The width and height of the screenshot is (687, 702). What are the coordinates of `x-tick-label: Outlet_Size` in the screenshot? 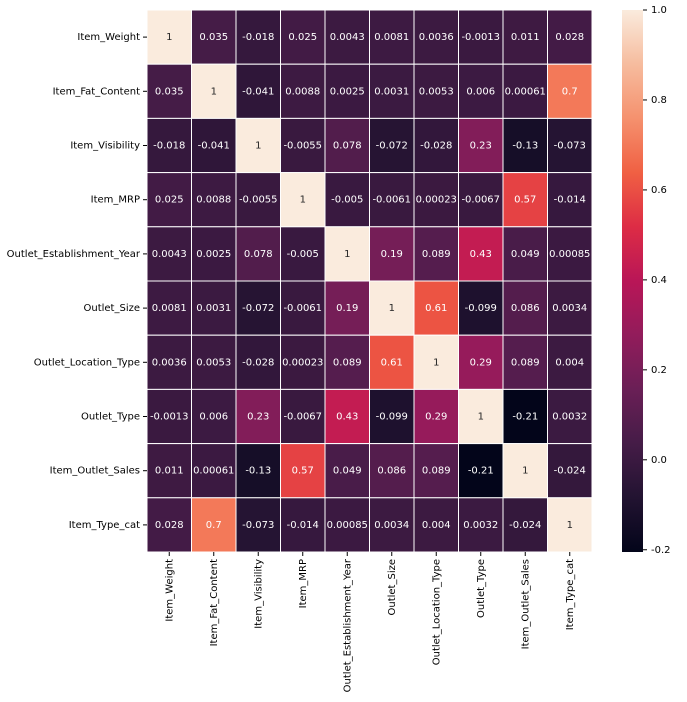 It's located at (392, 587).